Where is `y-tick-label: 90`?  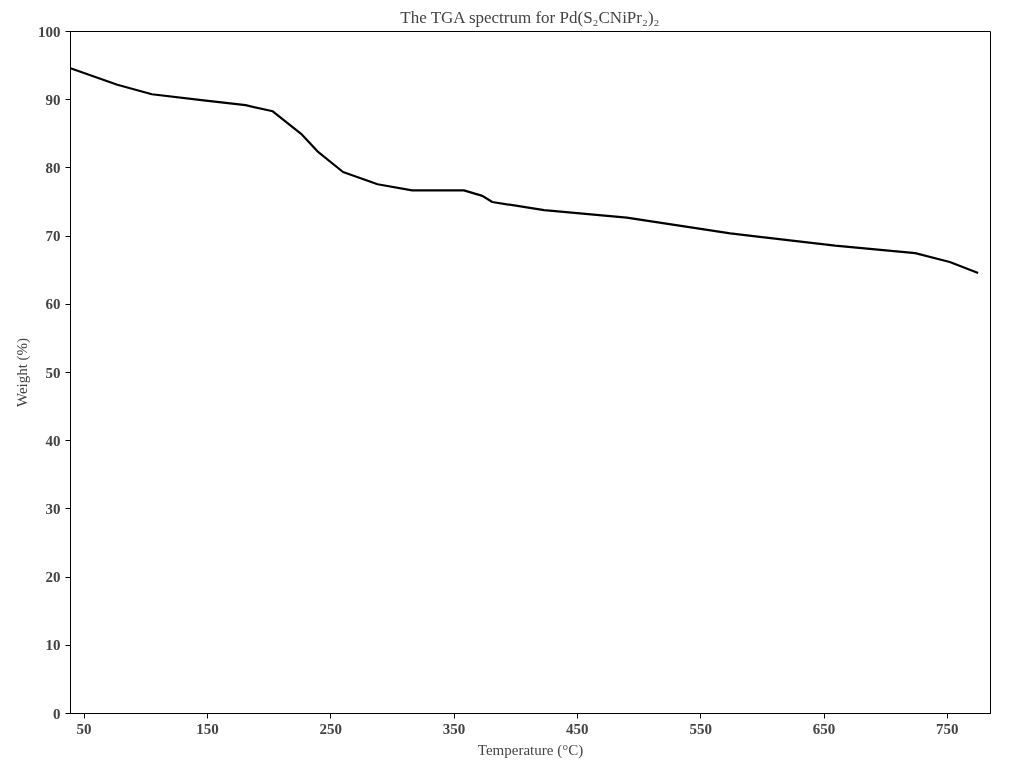 y-tick-label: 90 is located at coordinates (53, 99).